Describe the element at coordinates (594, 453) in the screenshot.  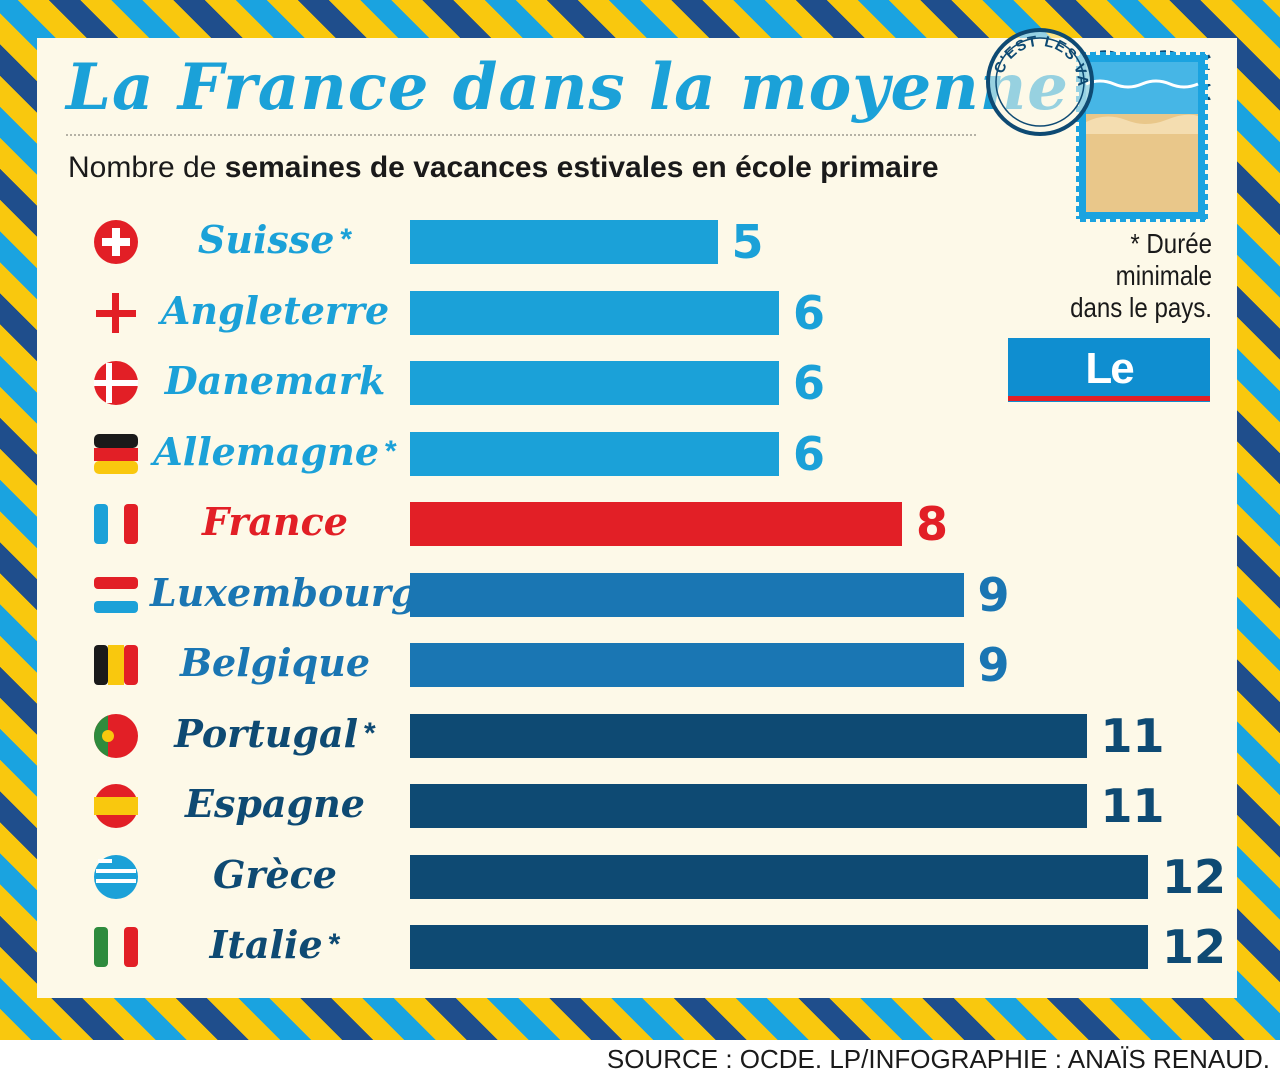
I see `bar-allemagne` at that location.